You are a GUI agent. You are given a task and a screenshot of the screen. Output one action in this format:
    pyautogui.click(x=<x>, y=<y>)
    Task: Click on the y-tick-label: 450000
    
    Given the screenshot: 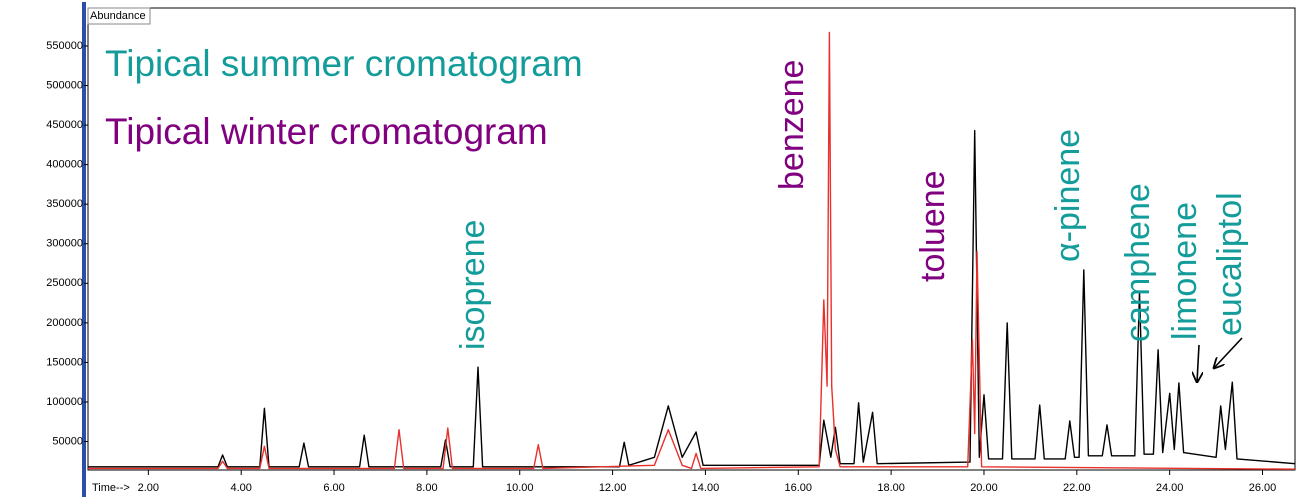 What is the action you would take?
    pyautogui.click(x=64, y=125)
    